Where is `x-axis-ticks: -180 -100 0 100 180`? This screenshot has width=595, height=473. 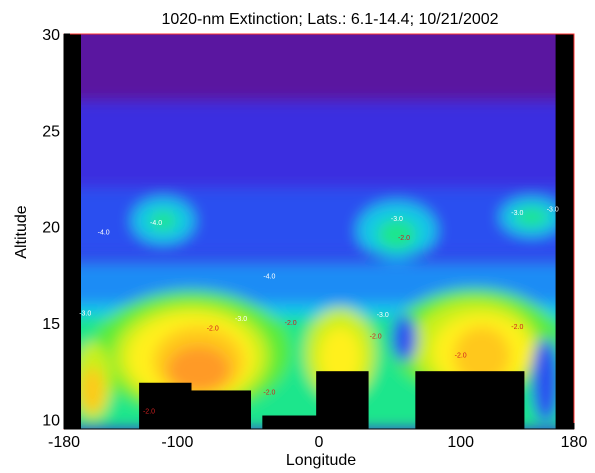
x-axis-ticks: -180 -100 0 100 180 is located at coordinates (317, 437).